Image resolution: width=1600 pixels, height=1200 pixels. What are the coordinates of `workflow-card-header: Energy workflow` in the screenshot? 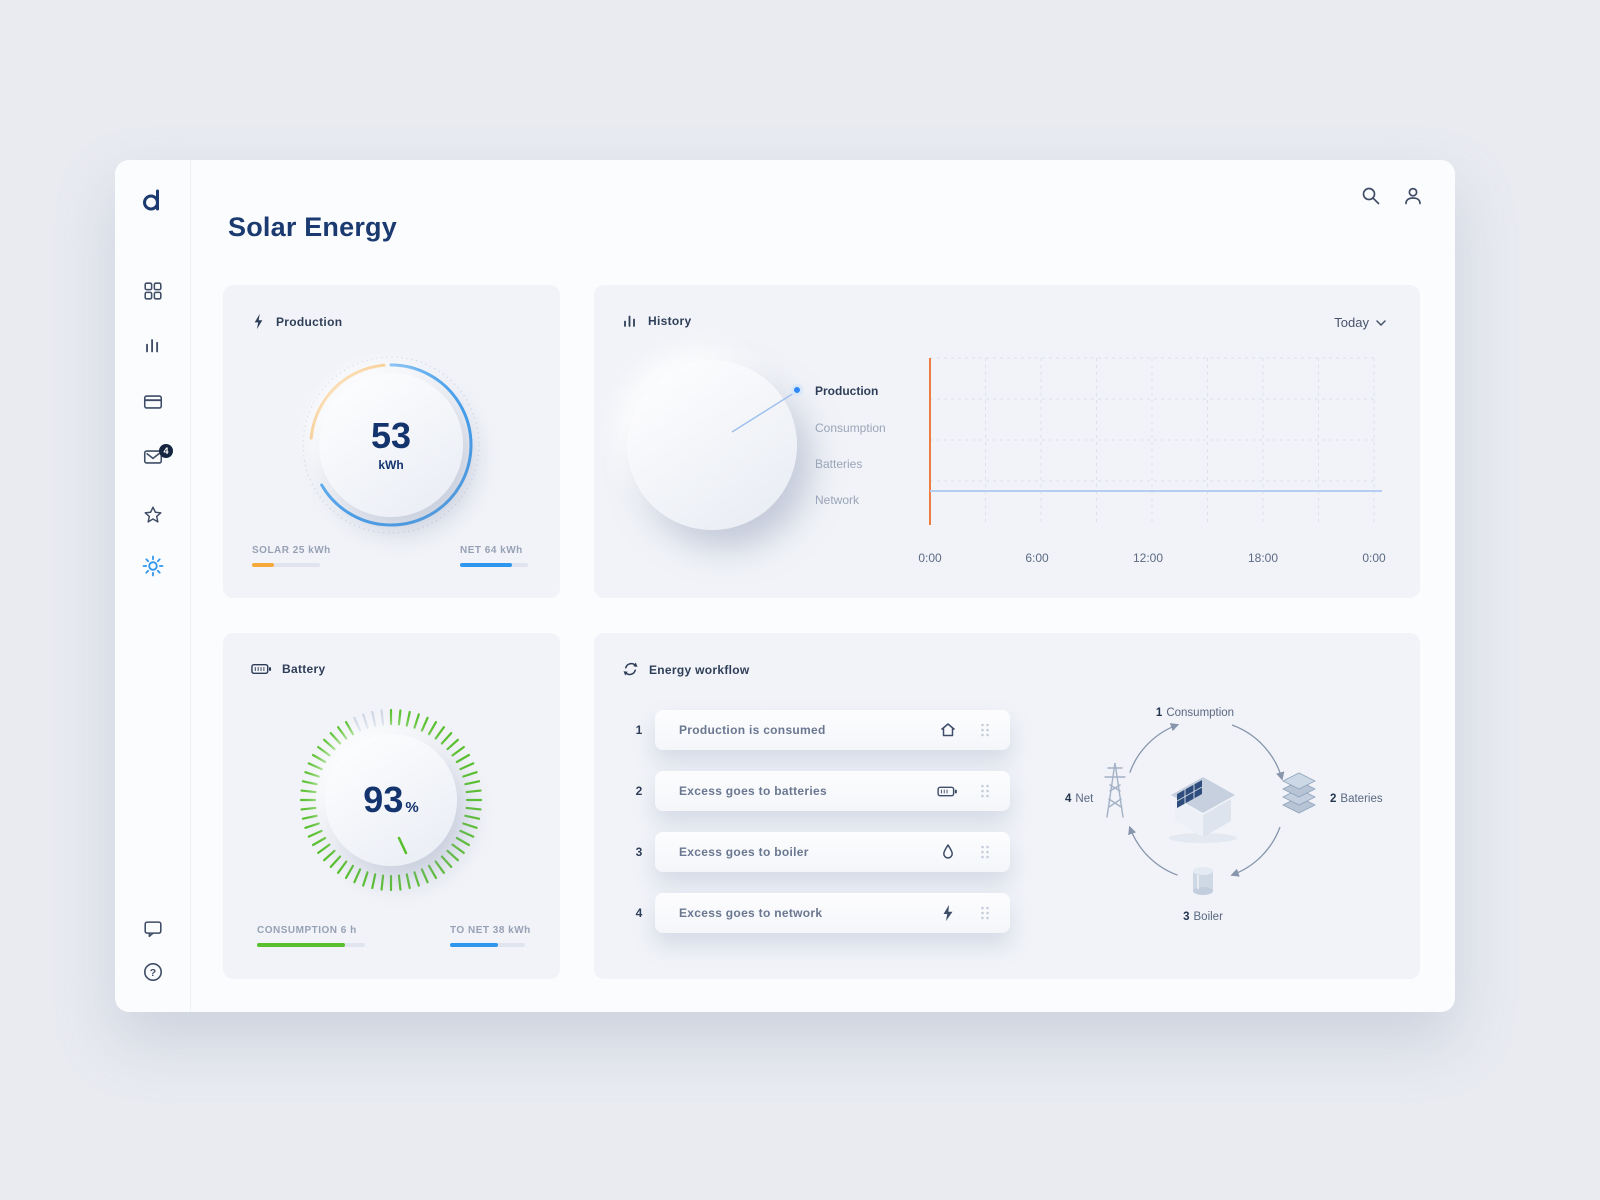 It's located at (686, 669).